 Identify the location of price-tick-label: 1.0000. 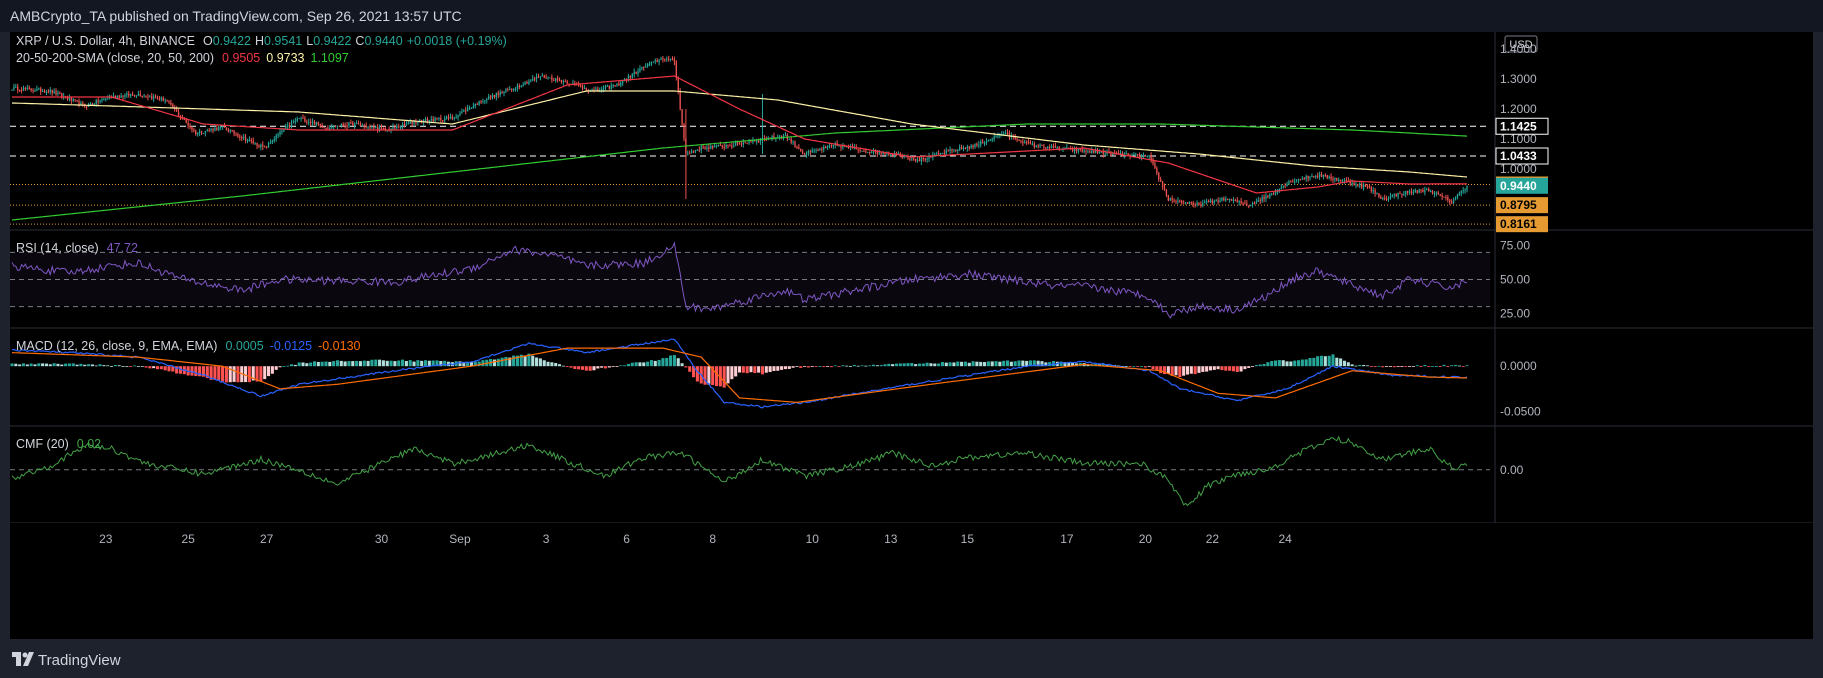
(1518, 169).